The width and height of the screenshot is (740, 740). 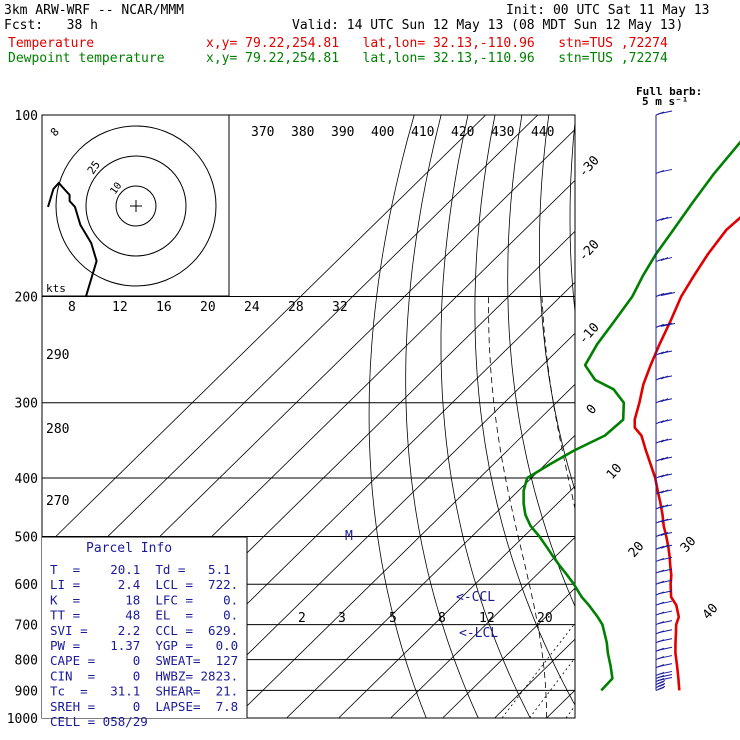 I want to click on pressure-label: 900, so click(x=26, y=691).